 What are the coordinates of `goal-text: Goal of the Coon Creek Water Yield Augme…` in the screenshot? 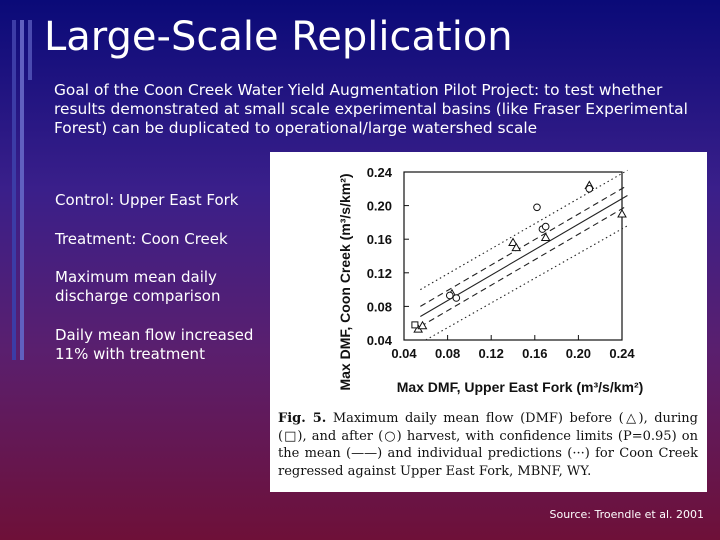 It's located at (371, 109).